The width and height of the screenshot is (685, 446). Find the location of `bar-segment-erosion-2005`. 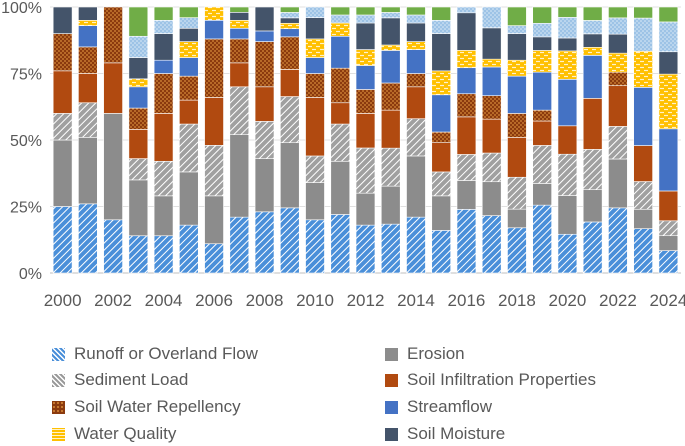

bar-segment-erosion-2005 is located at coordinates (189, 198).